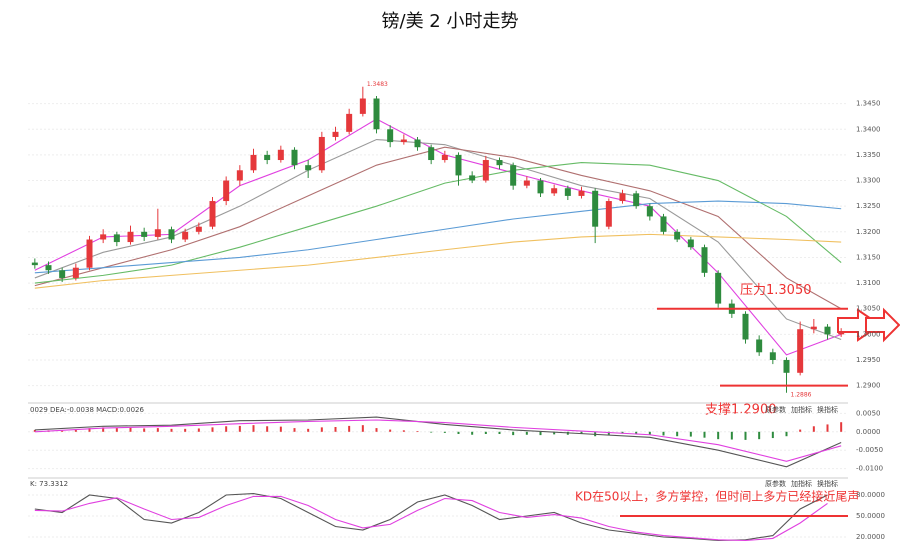  What do you see at coordinates (377, 84) in the screenshot?
I see `high-label: 1.3483` at bounding box center [377, 84].